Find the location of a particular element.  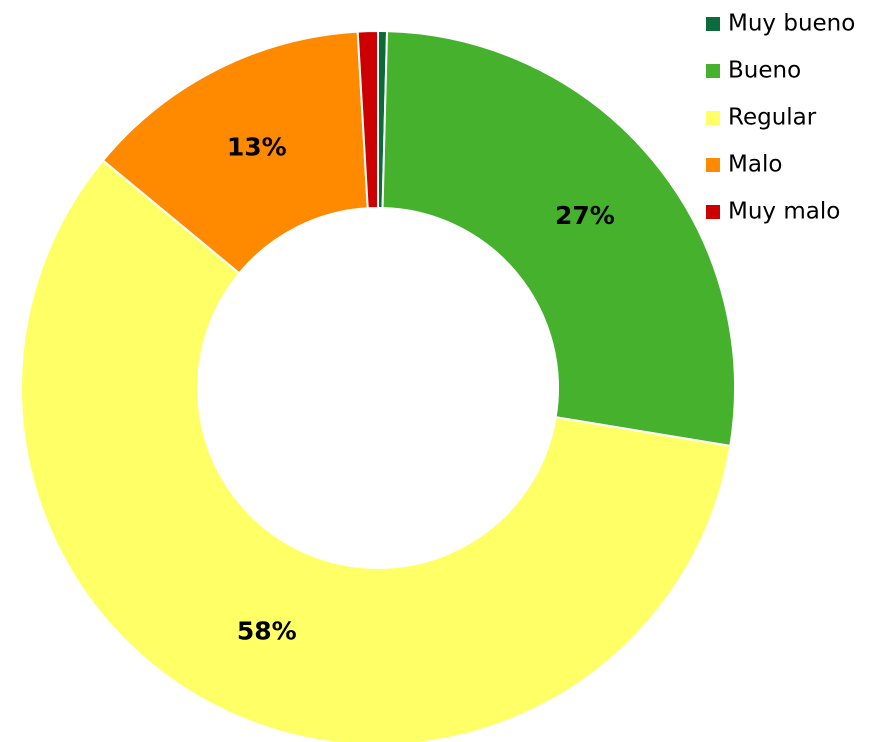

data-label: 13% is located at coordinates (257, 146).